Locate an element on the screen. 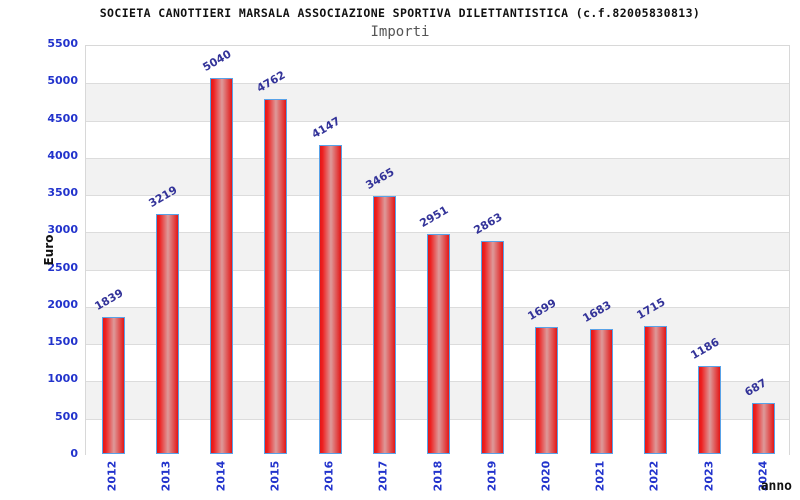 This screenshot has width=800, height=500. y-tick-label: 3000 is located at coordinates (62, 230).